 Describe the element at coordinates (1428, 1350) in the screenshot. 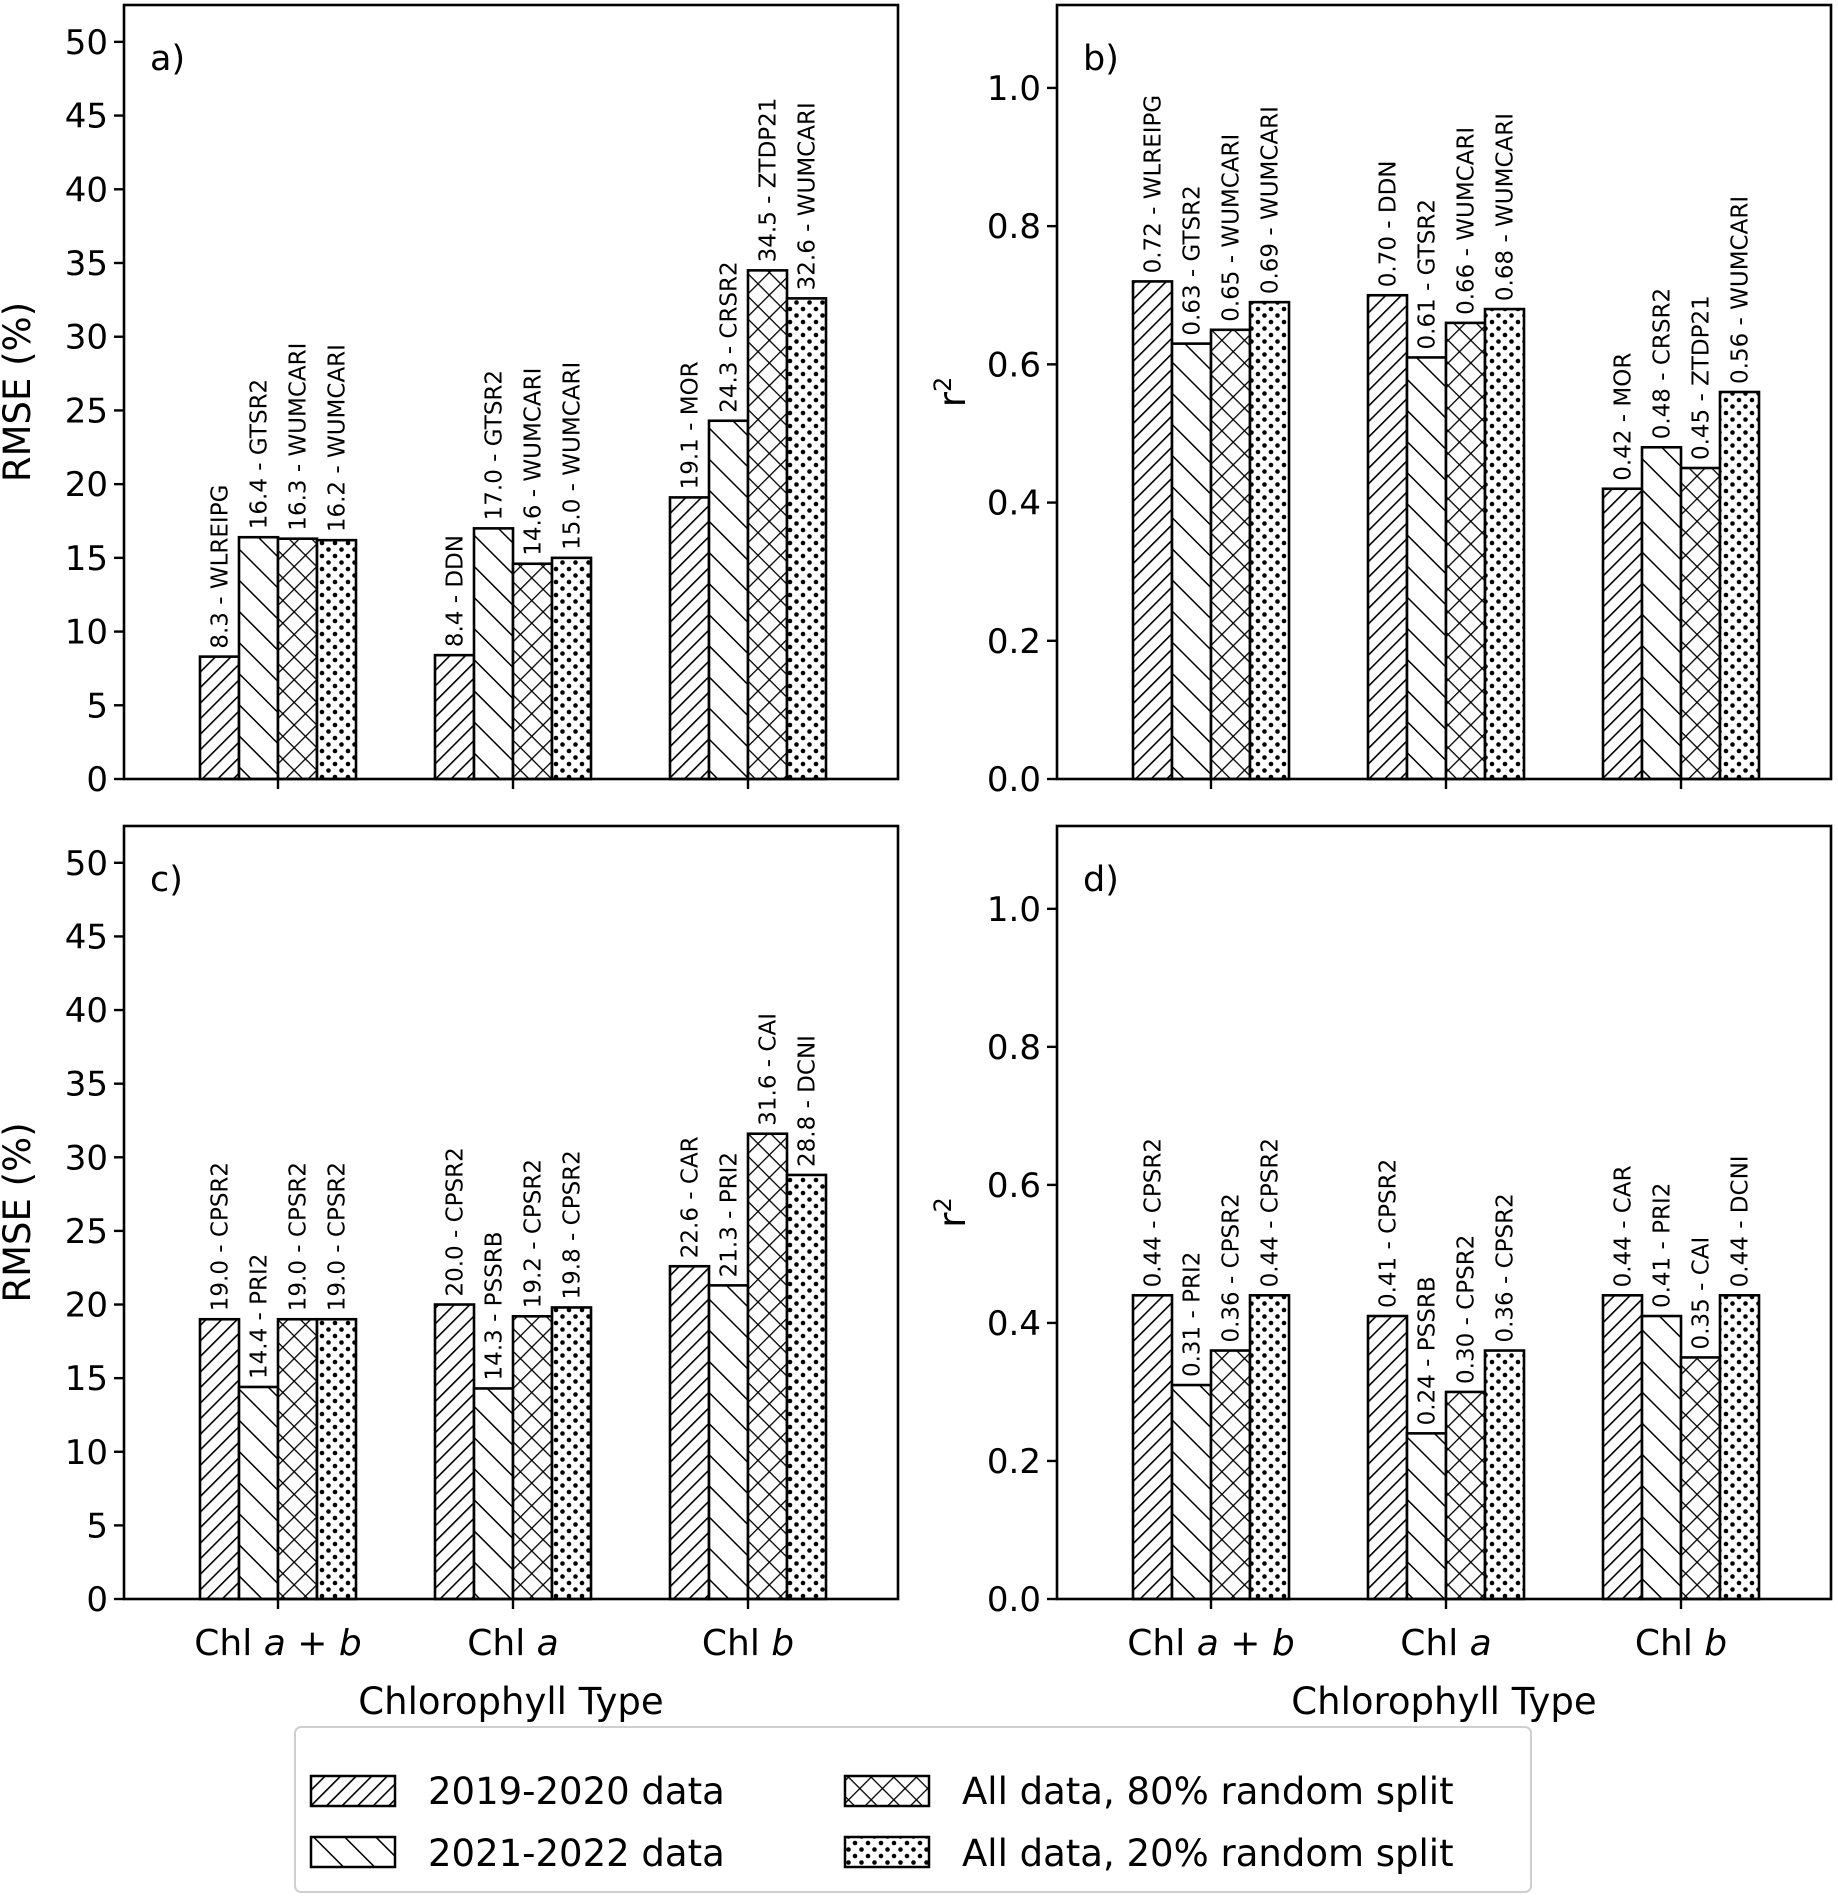

I see `panel-d-bar-label-chl-a-2021-2022: 0.24 - PSSRB` at that location.